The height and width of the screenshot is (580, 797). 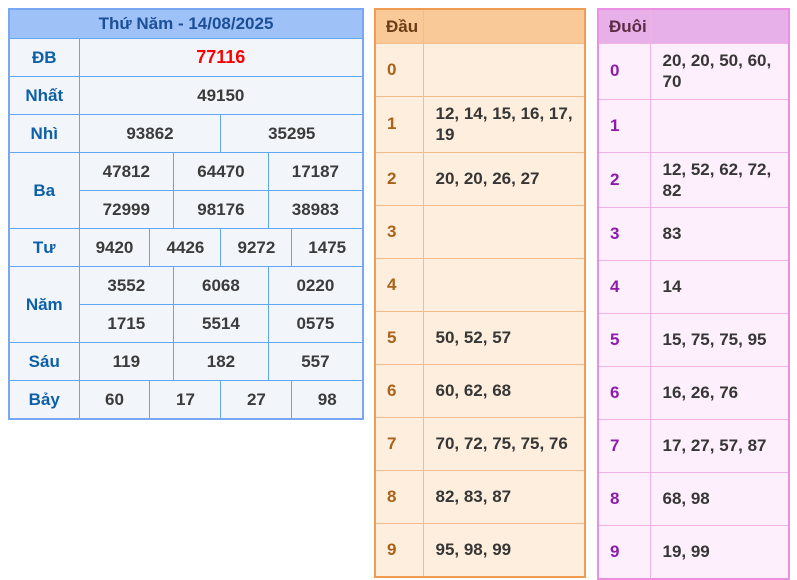 I want to click on prize-value-ba-4: 72999, so click(x=126, y=209).